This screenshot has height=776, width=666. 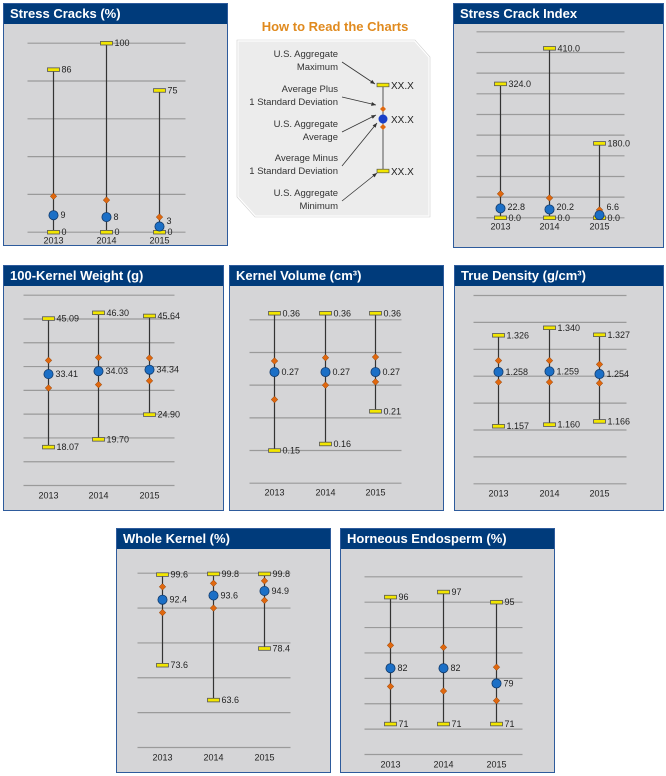 I want to click on range-marker-2013: 45.09 18.07 33.41, so click(x=61, y=383).